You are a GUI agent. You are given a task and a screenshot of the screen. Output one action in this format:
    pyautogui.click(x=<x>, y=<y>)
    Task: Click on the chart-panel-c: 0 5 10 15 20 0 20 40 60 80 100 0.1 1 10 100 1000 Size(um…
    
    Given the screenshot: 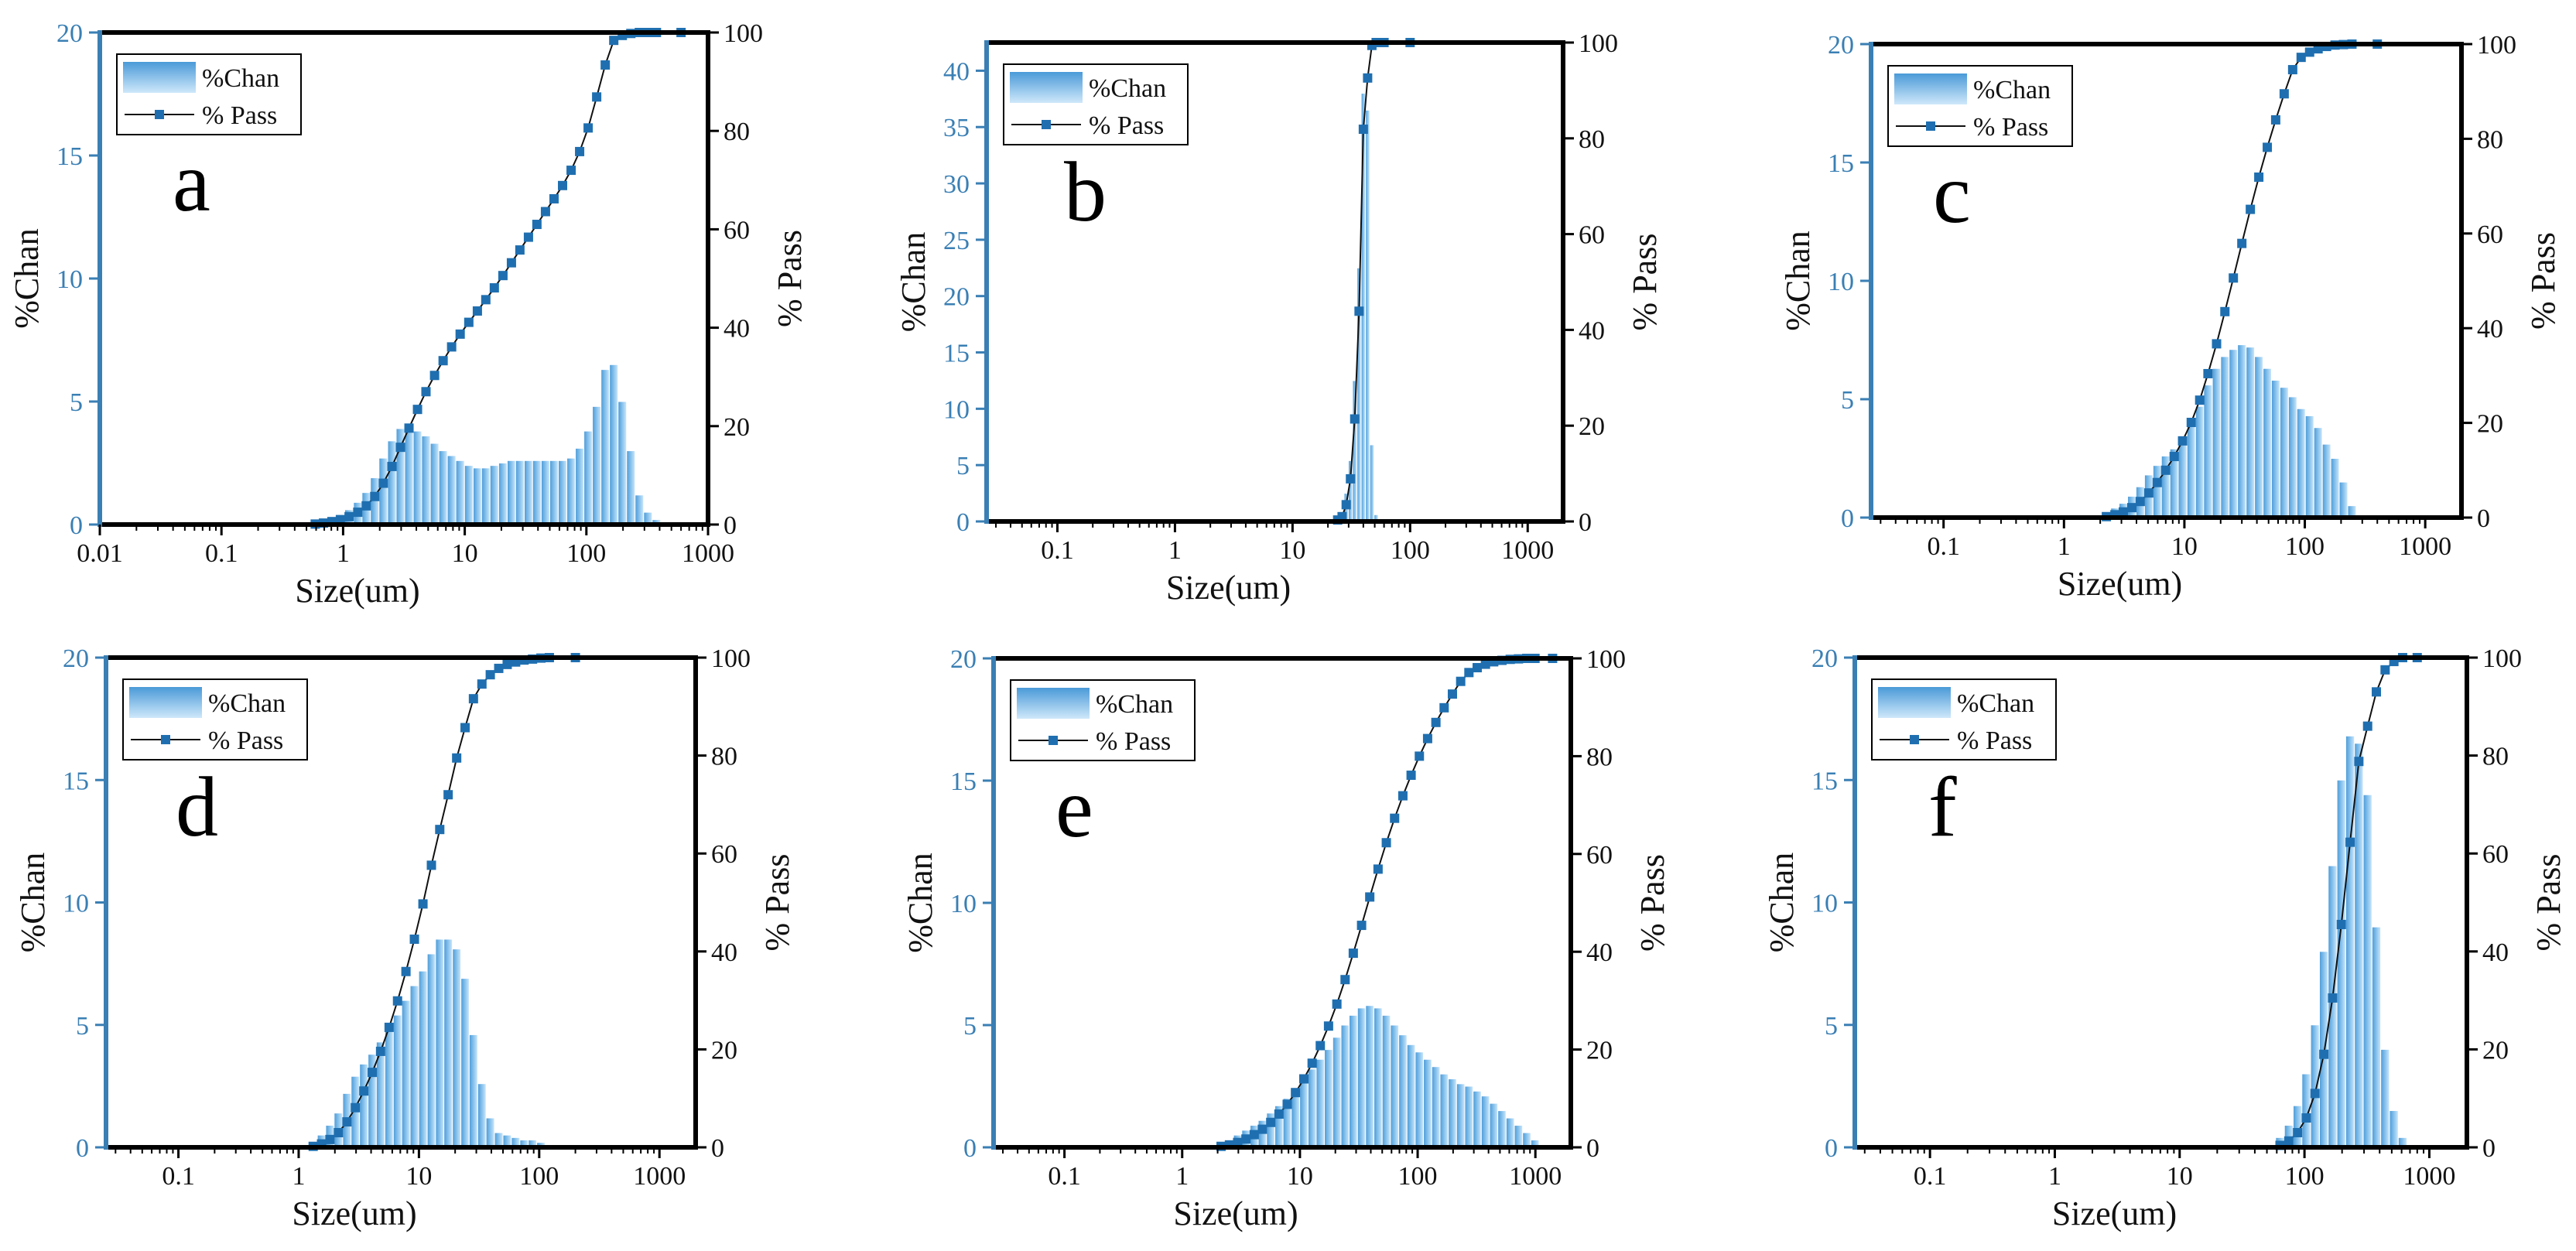 What is the action you would take?
    pyautogui.click(x=2171, y=317)
    